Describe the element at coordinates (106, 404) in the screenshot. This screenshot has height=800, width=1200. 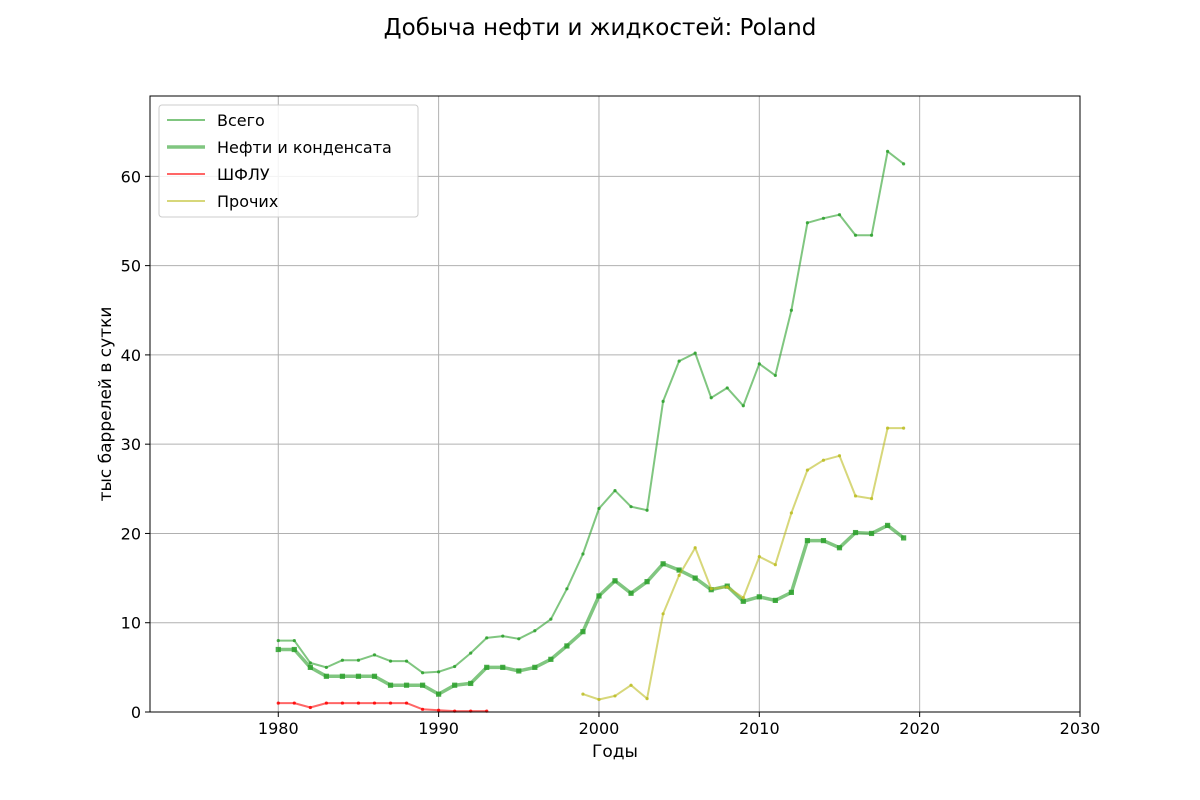
I see `y-axis-label: тыс баррелей в сутки` at that location.